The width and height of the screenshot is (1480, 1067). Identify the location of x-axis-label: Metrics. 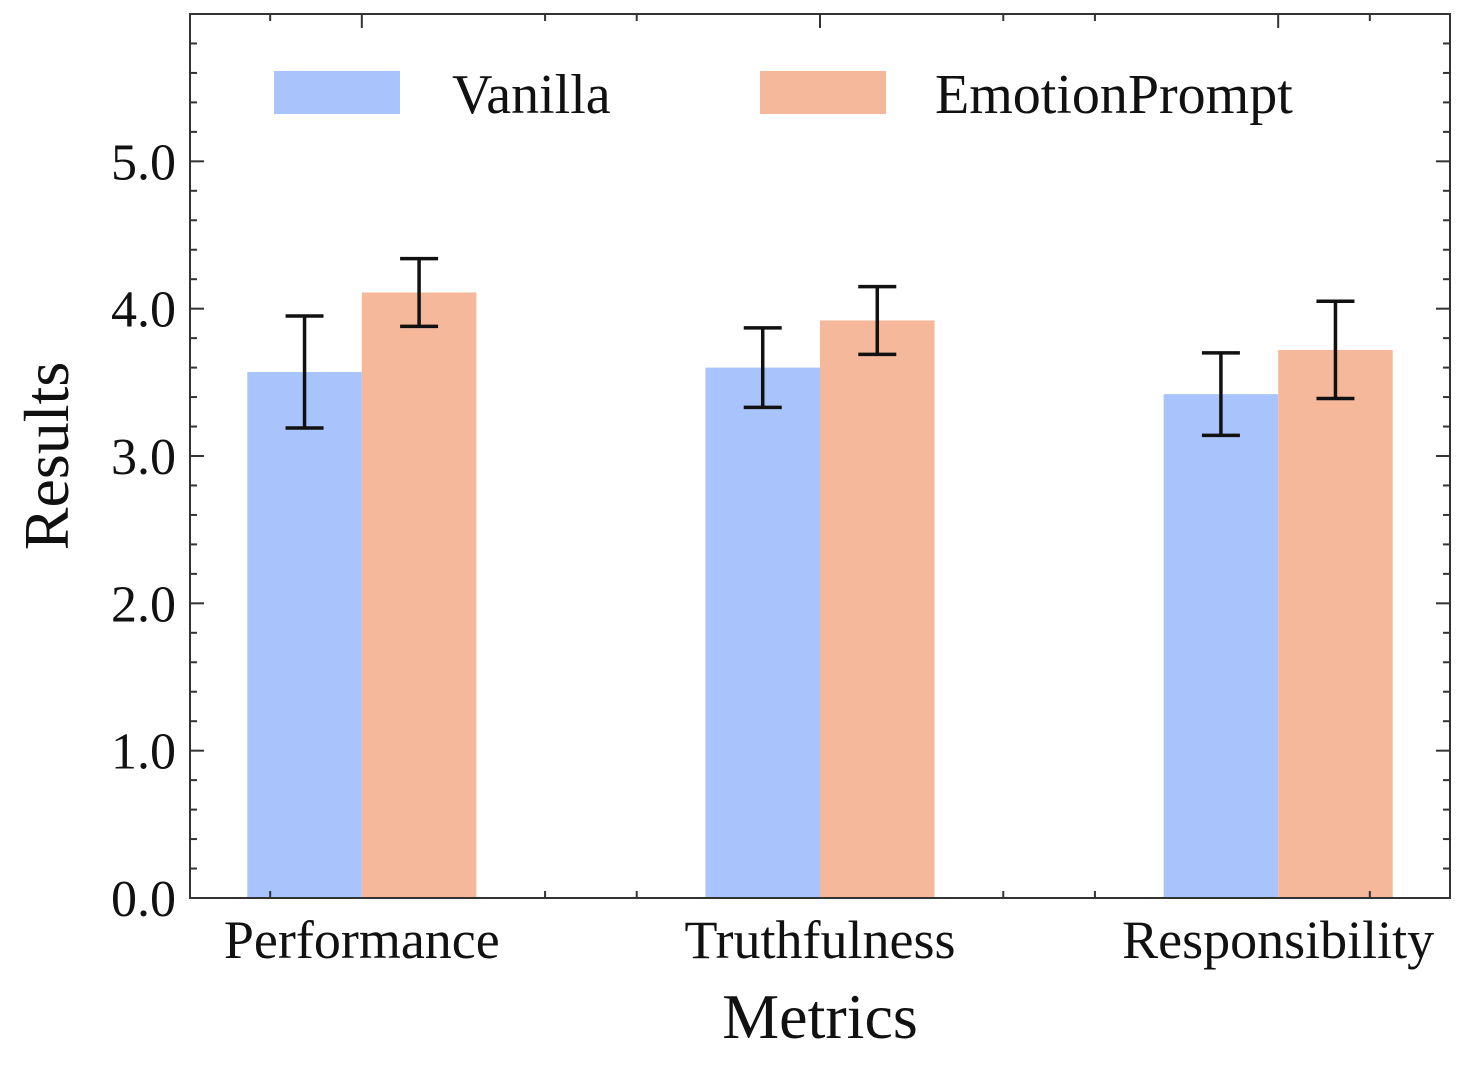
(820, 1016).